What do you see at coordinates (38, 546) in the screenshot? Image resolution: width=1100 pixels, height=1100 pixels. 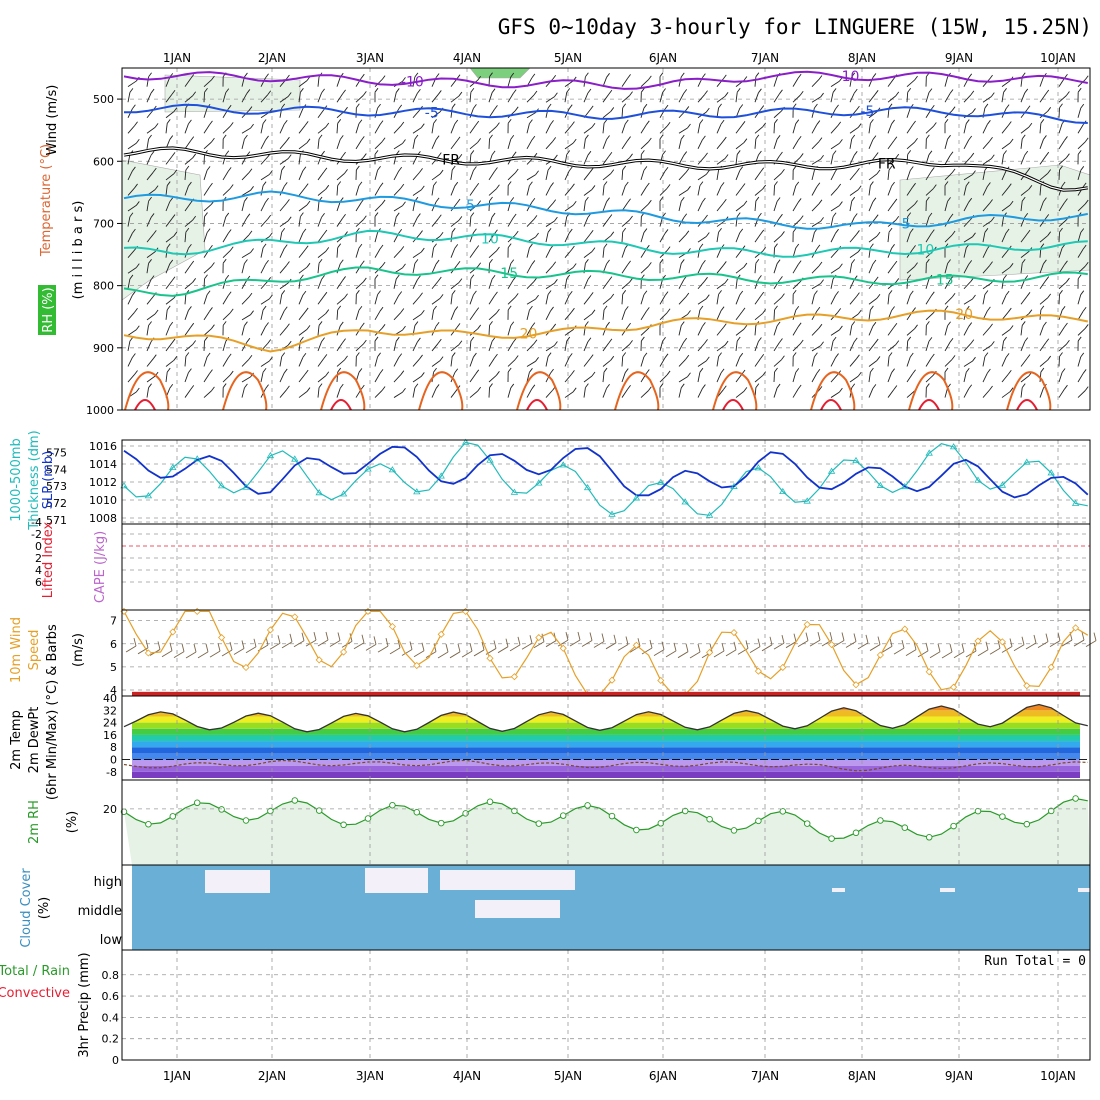 I see `cape-ytick-2: 0` at bounding box center [38, 546].